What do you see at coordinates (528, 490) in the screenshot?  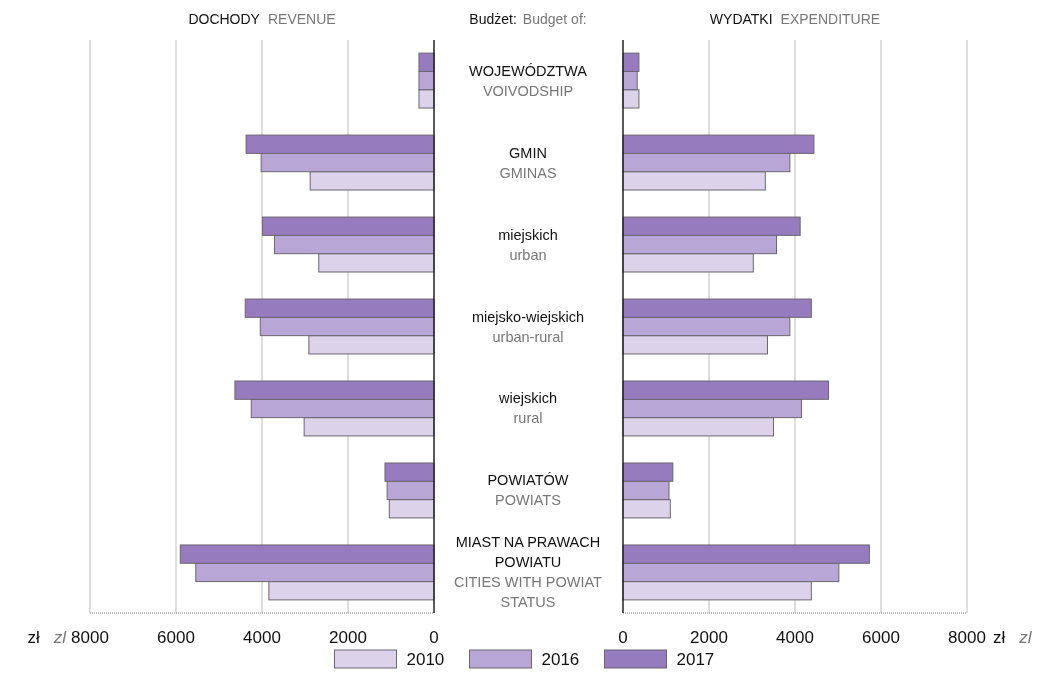 I see `y-tick-label: POWIATÓW POWIATS` at bounding box center [528, 490].